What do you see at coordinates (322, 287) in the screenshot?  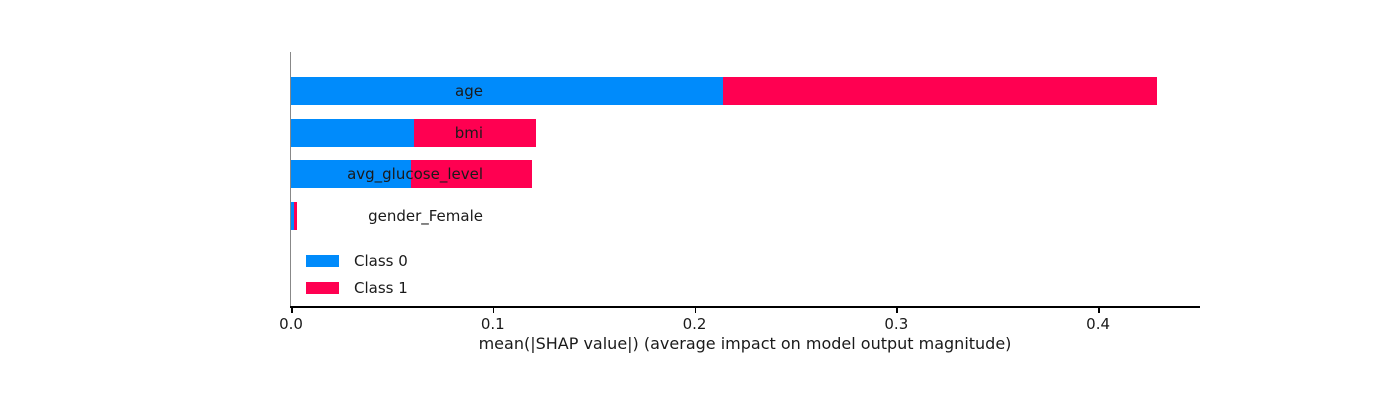 I see `class1-color-swatch` at bounding box center [322, 287].